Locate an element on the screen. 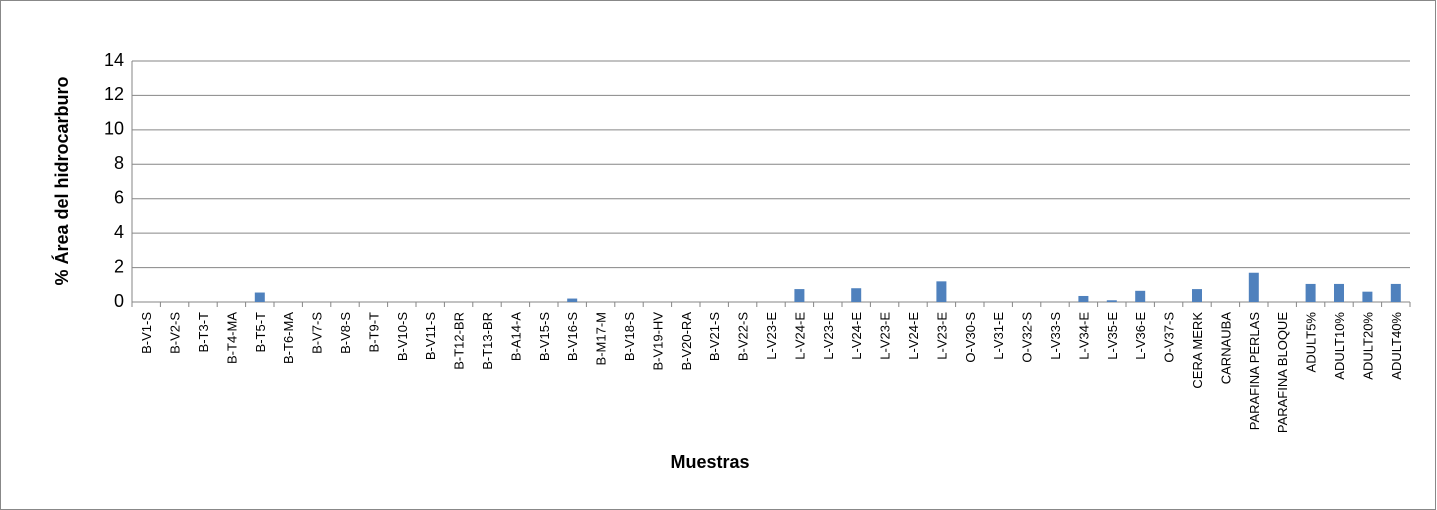 Image resolution: width=1437 pixels, height=510 pixels. y-tick-label: 0 is located at coordinates (119, 301).